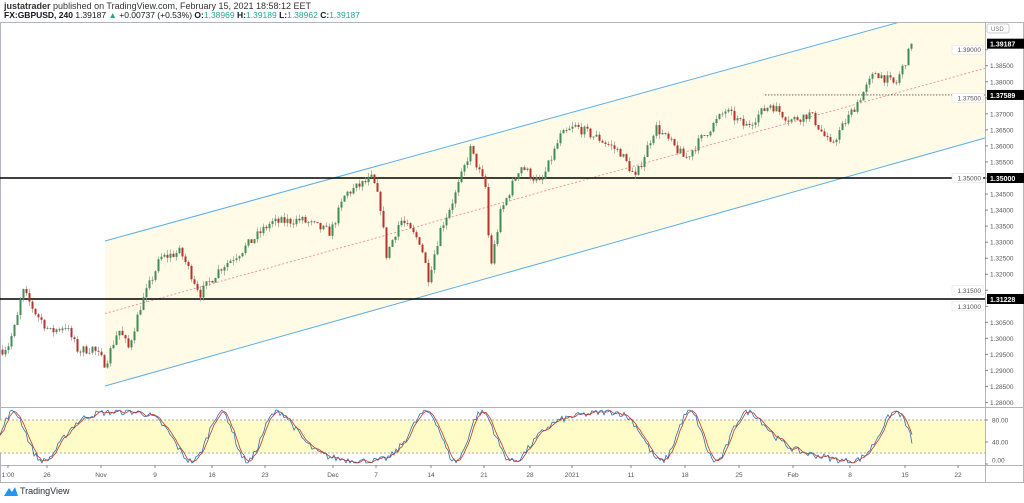 The image size is (1024, 503). I want to click on high-value: 1.39189, so click(261, 15).